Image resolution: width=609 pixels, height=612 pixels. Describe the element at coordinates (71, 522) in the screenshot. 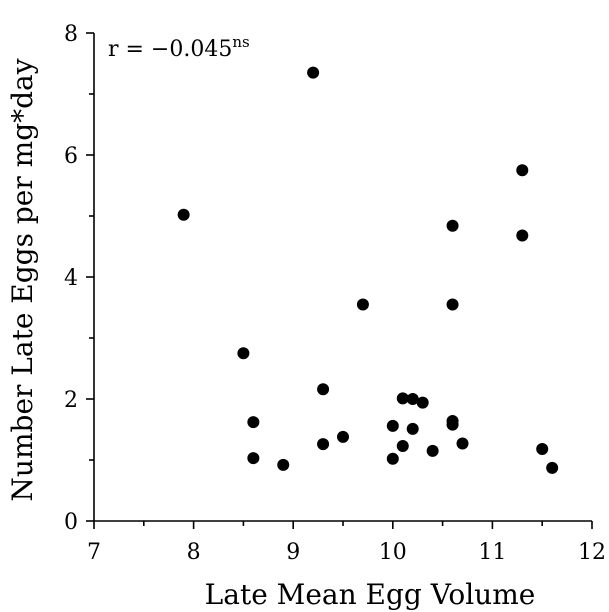

I see `y-tick-label: 0` at that location.